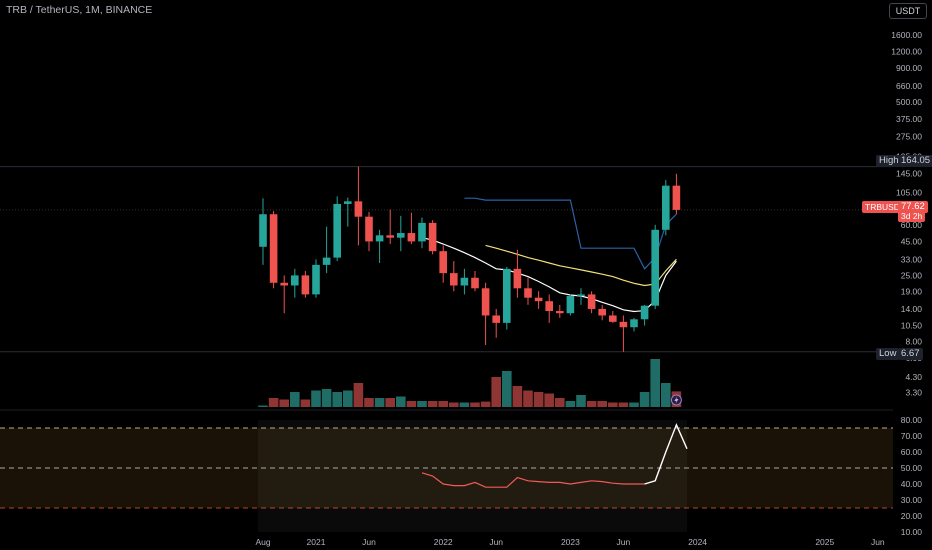 The height and width of the screenshot is (550, 932). What do you see at coordinates (262, 542) in the screenshot?
I see `time-tick-label: Aug` at bounding box center [262, 542].